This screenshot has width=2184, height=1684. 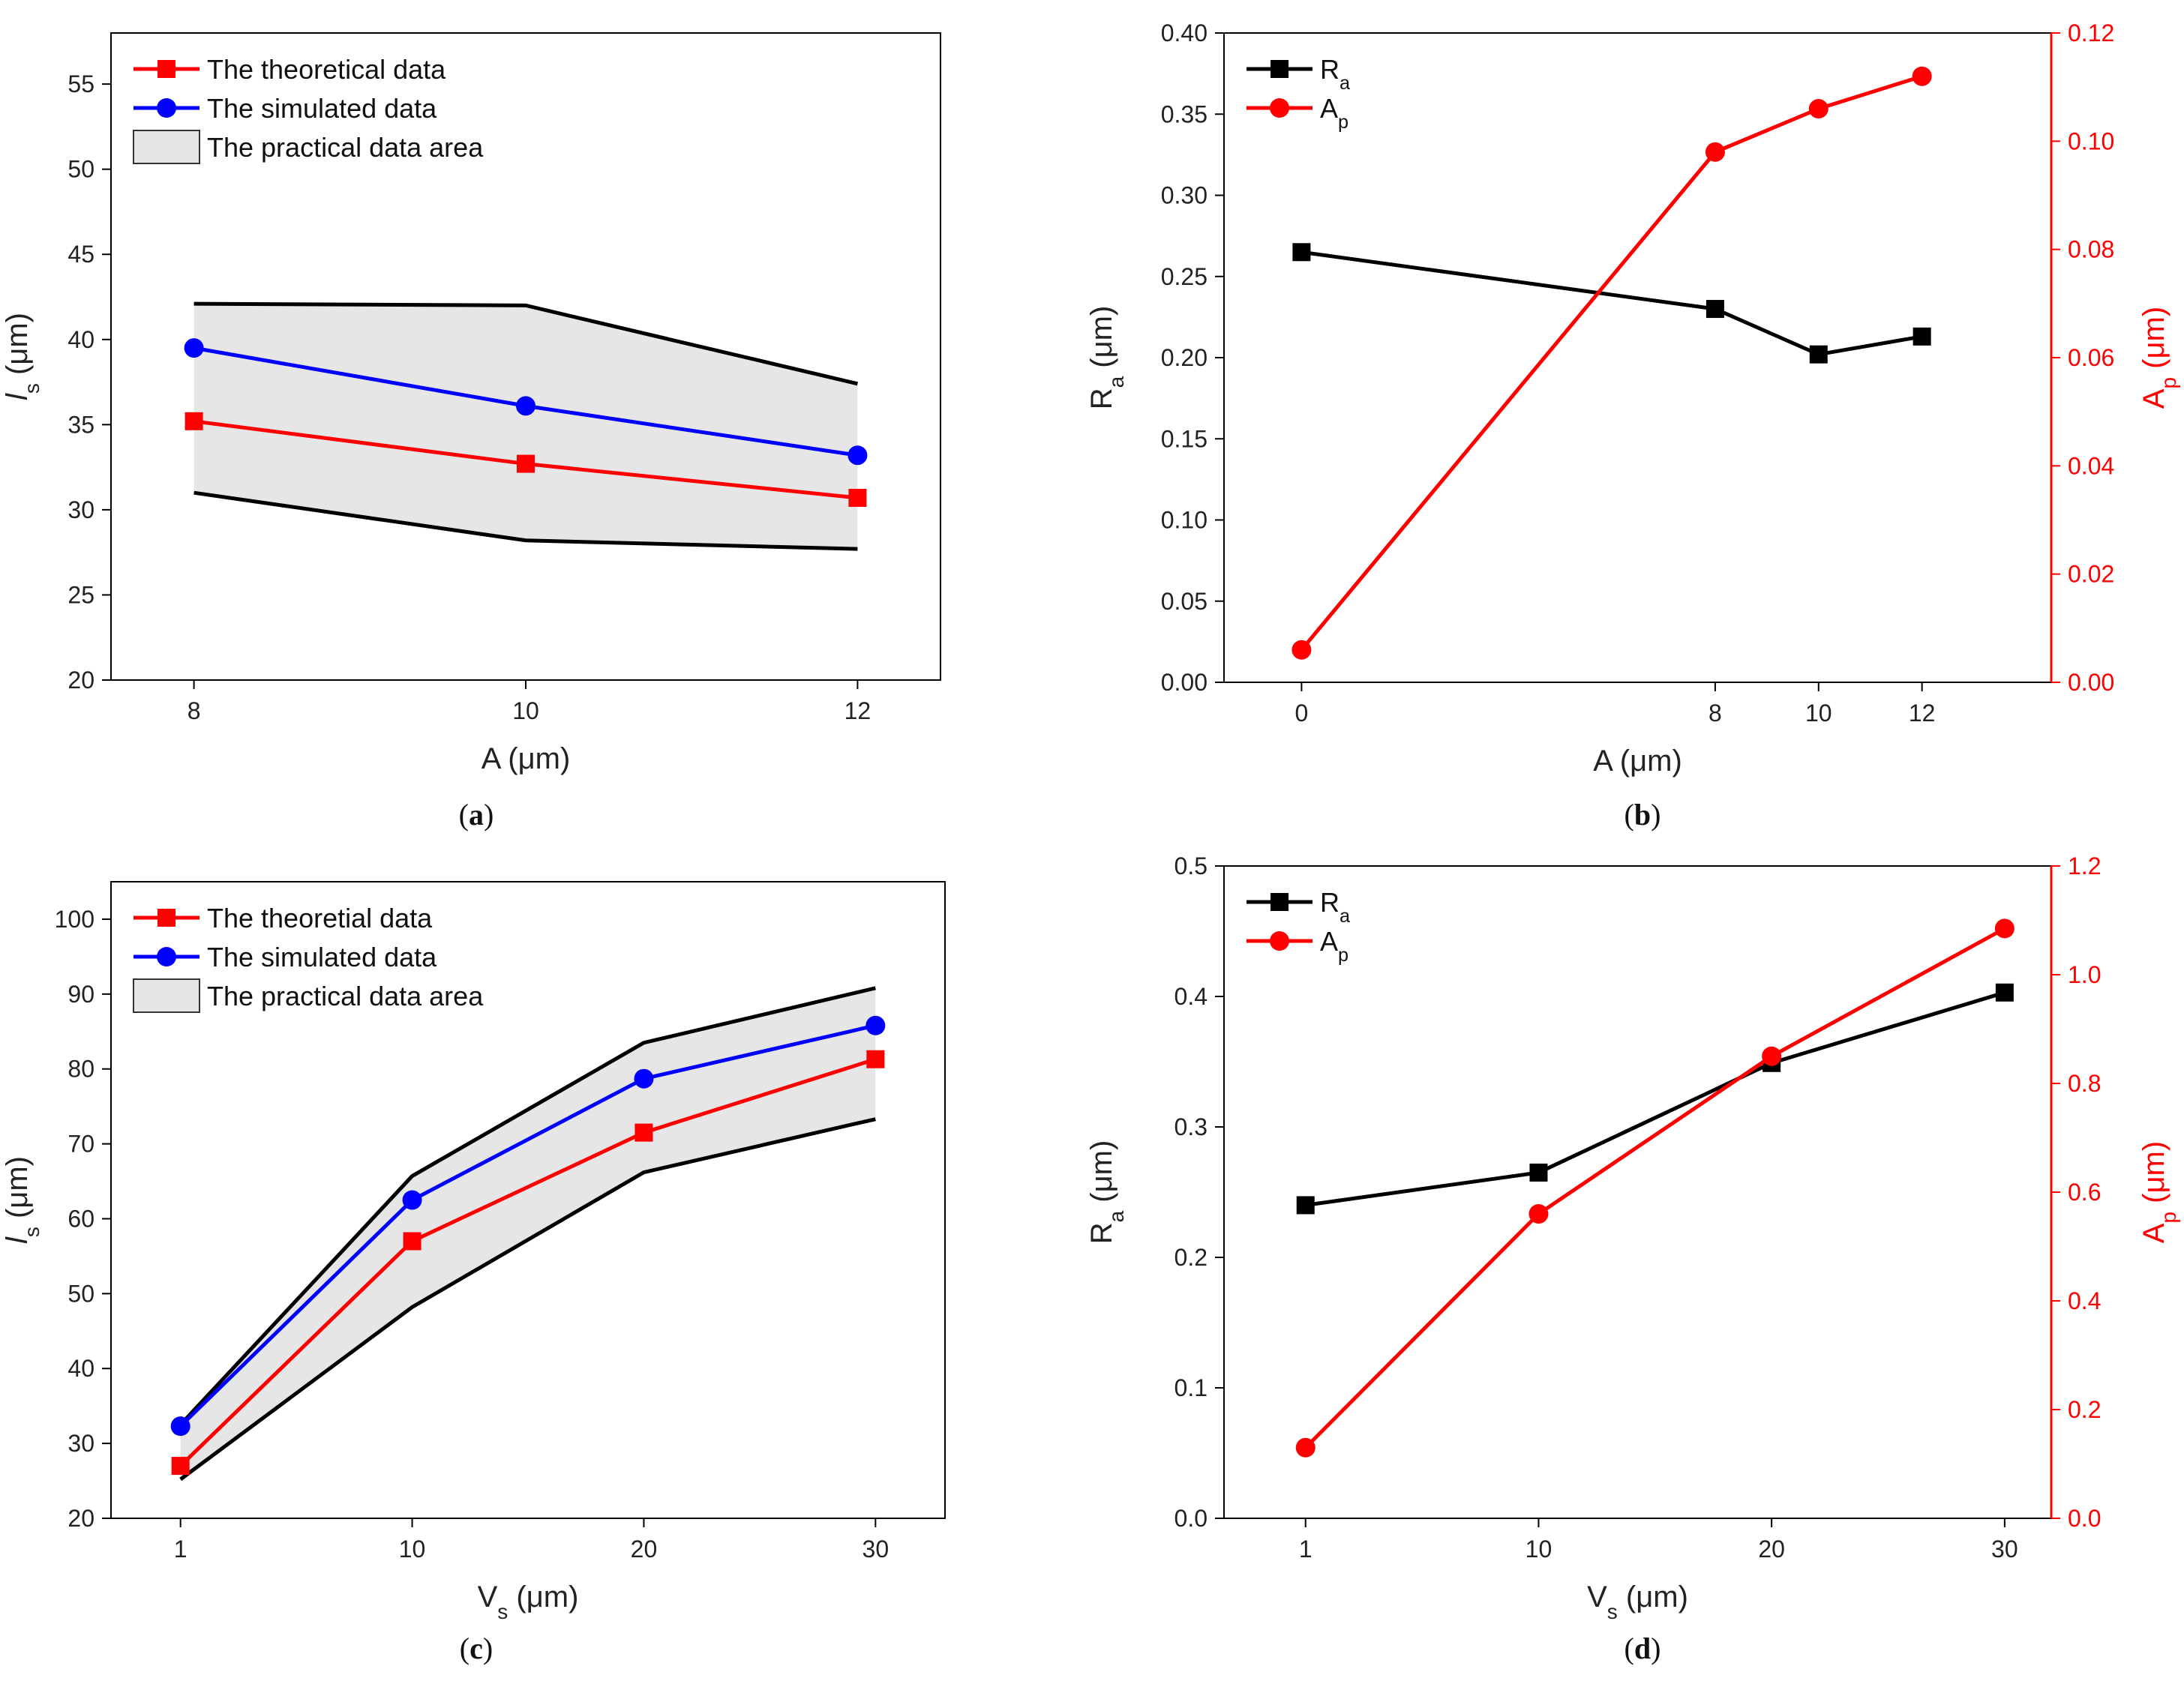 What do you see at coordinates (525, 459) in the screenshot?
I see `series-the-theoretical-data` at bounding box center [525, 459].